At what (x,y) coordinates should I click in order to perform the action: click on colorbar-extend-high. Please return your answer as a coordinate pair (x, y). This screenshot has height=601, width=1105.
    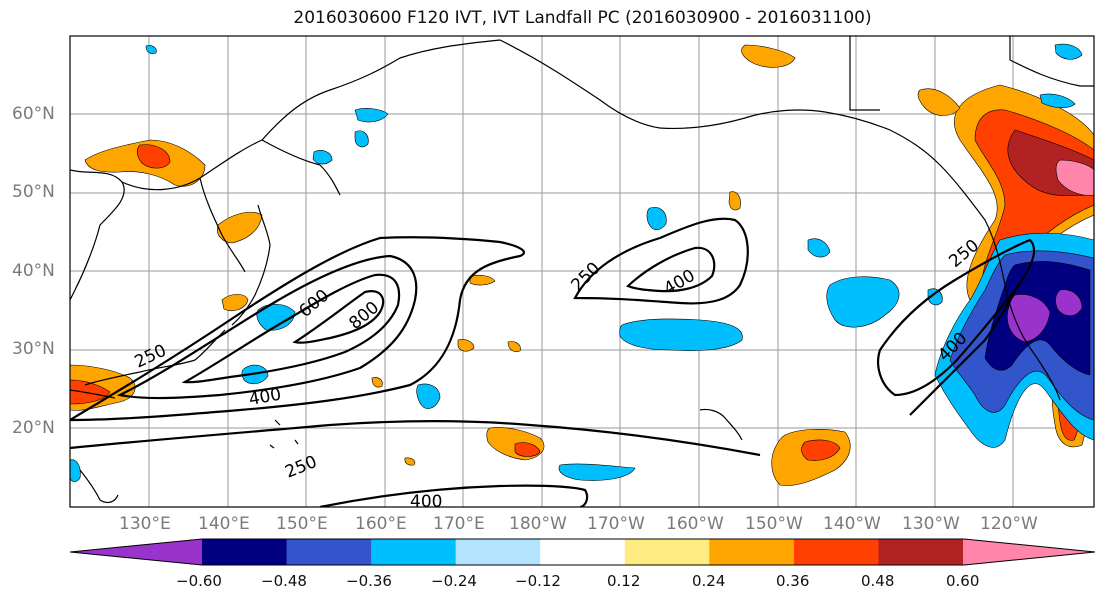
    Looking at the image, I should click on (1029, 552).